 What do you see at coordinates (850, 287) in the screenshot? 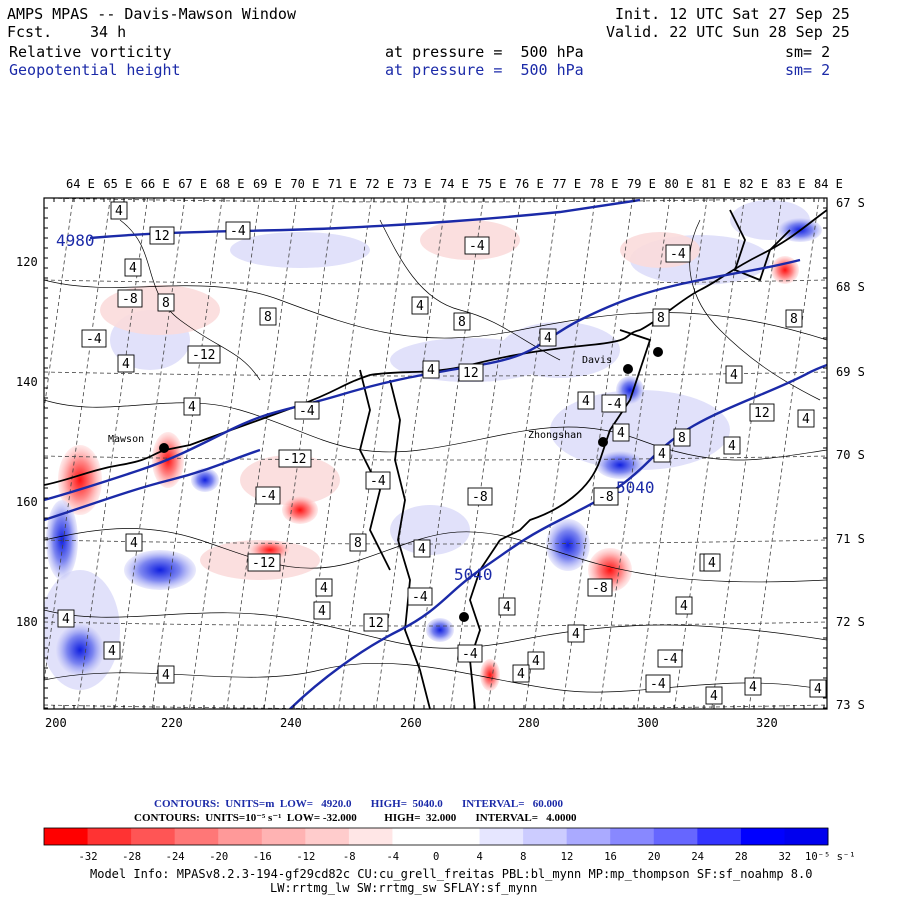
I see `latitude-label: 68 S` at bounding box center [850, 287].